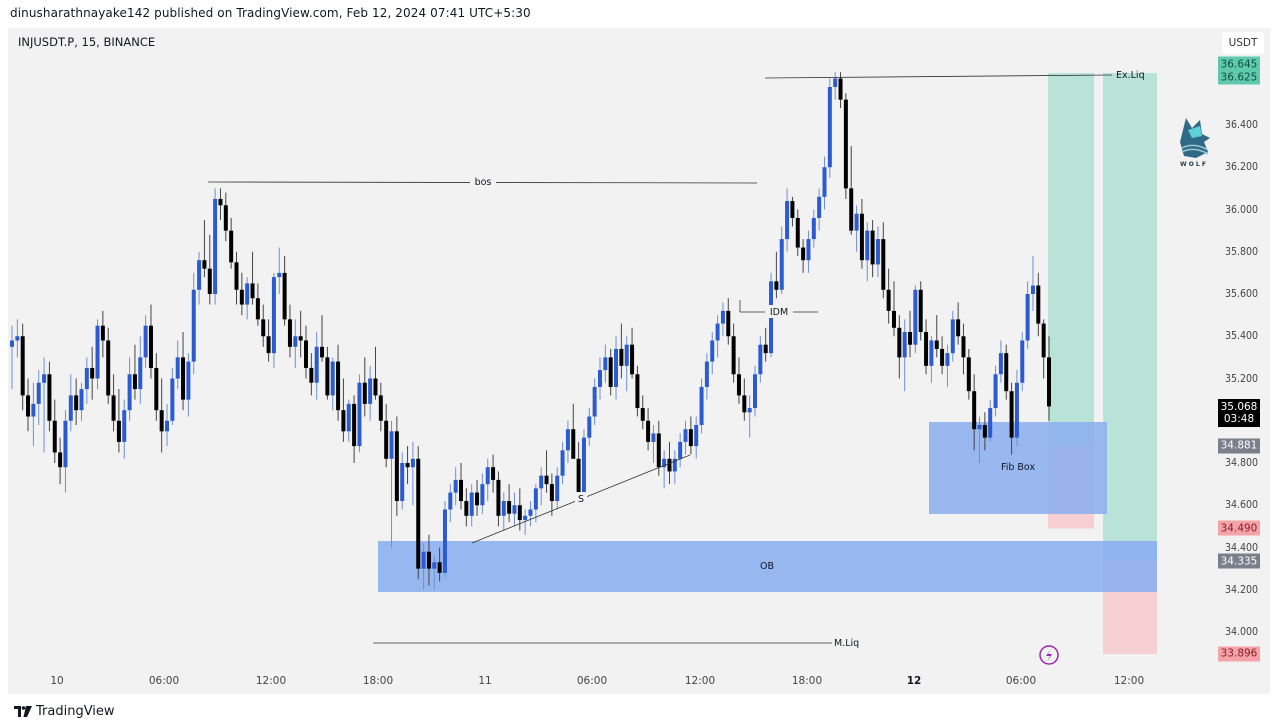 This screenshot has width=1280, height=728. What do you see at coordinates (87, 42) in the screenshot?
I see `symbol-title: INJUSDT.P, 15, BINANCE` at bounding box center [87, 42].